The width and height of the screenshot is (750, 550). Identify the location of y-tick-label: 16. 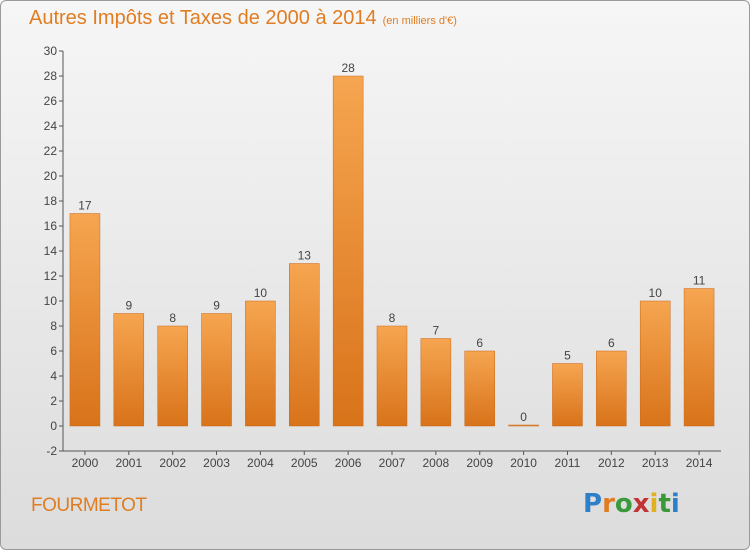
(51, 226).